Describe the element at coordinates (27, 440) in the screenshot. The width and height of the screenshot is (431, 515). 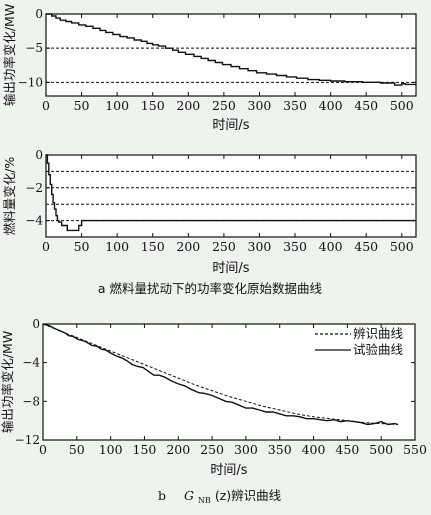
I see `y-tick-label: −12` at that location.